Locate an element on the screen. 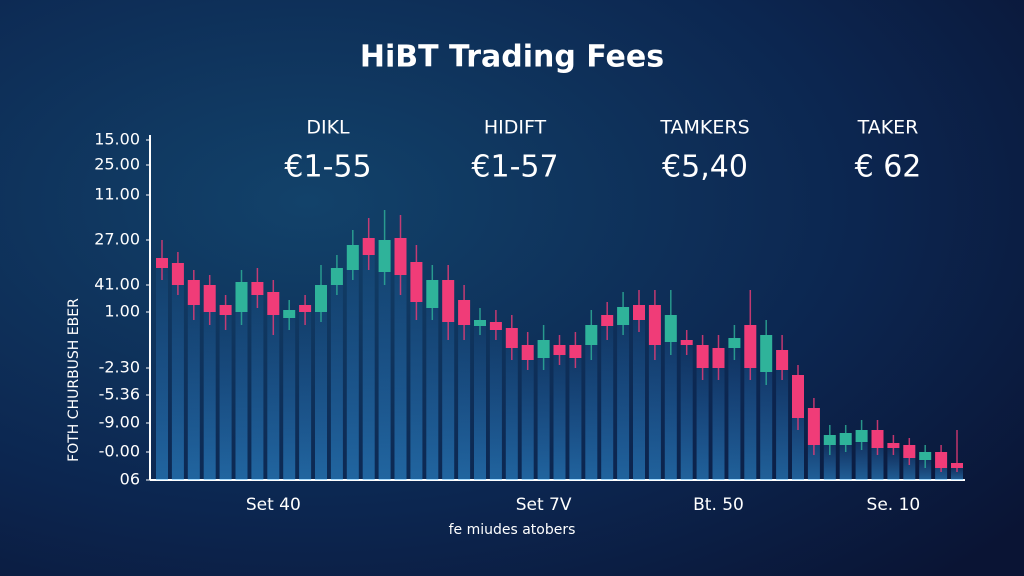 This screenshot has height=576, width=1024. footnote: fe miudes atobers is located at coordinates (512, 530).